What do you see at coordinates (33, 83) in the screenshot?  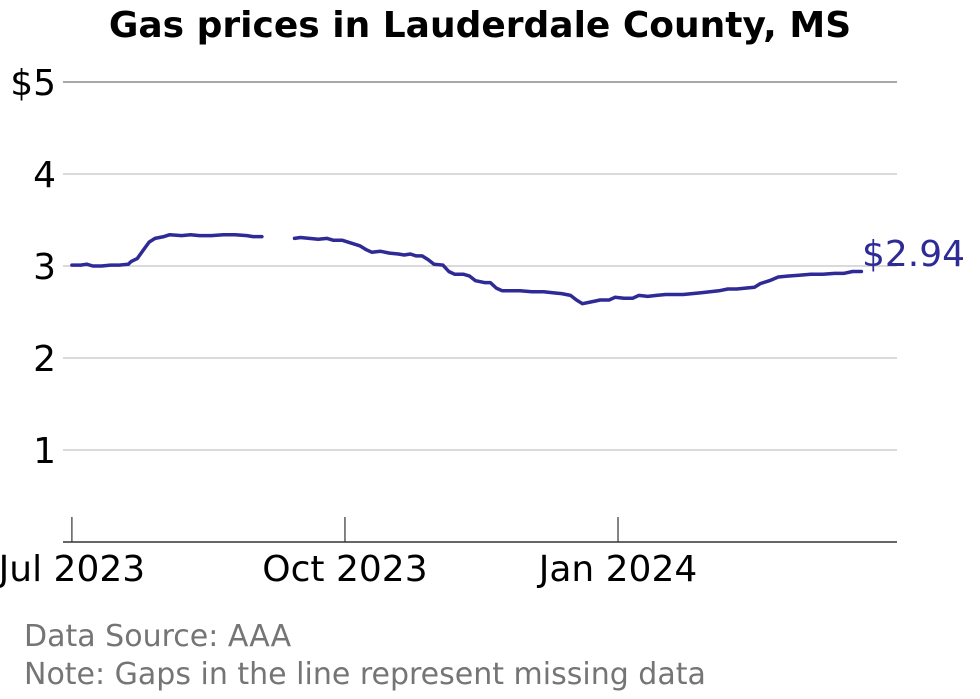 I see `y-tick-label-5: $5` at bounding box center [33, 83].